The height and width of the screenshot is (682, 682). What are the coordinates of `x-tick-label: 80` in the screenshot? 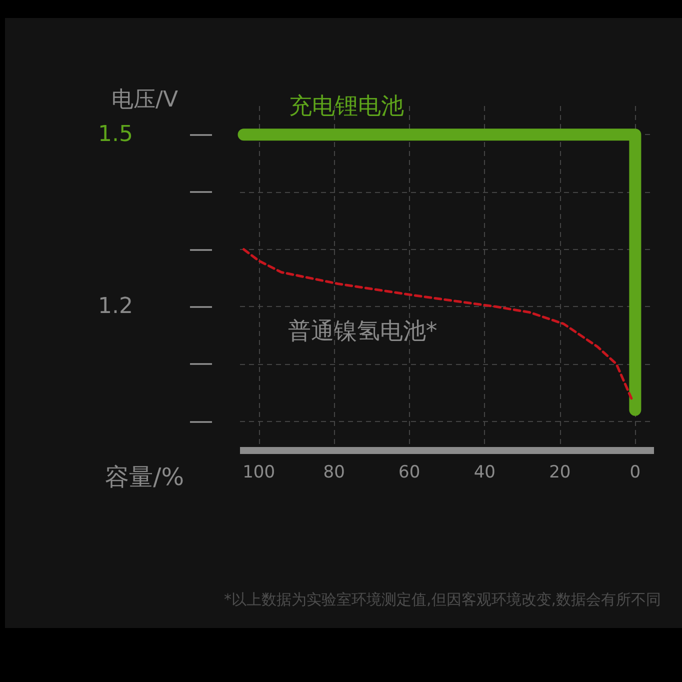 It's located at (334, 472).